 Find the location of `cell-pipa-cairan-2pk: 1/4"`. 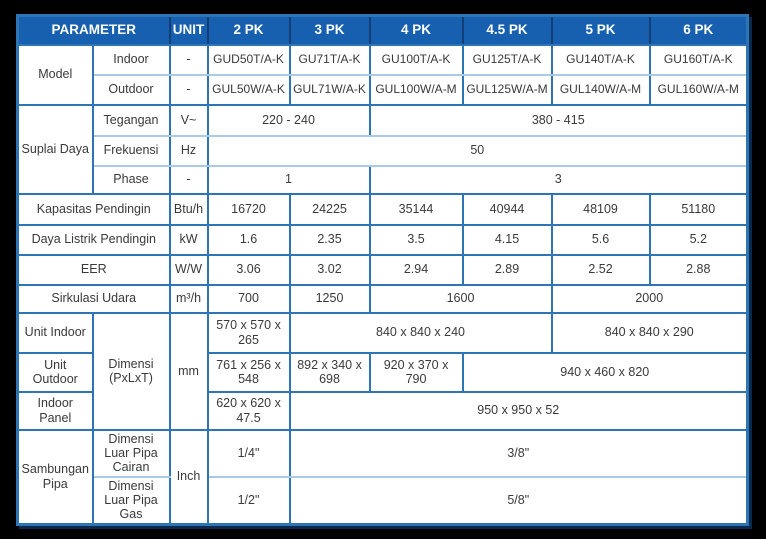

cell-pipa-cairan-2pk: 1/4" is located at coordinates (248, 453).